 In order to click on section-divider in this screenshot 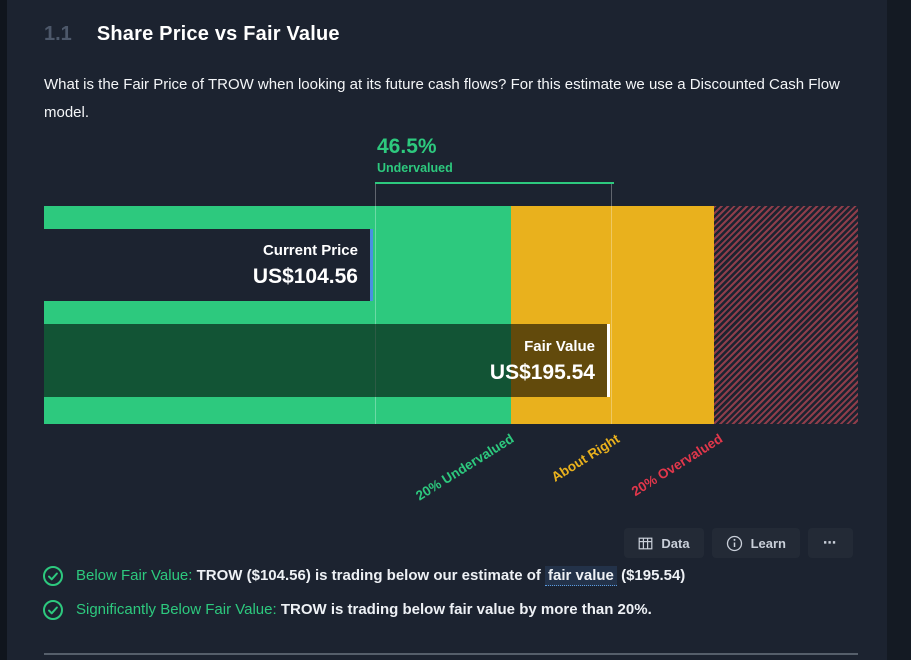, I will do `click(451, 654)`.